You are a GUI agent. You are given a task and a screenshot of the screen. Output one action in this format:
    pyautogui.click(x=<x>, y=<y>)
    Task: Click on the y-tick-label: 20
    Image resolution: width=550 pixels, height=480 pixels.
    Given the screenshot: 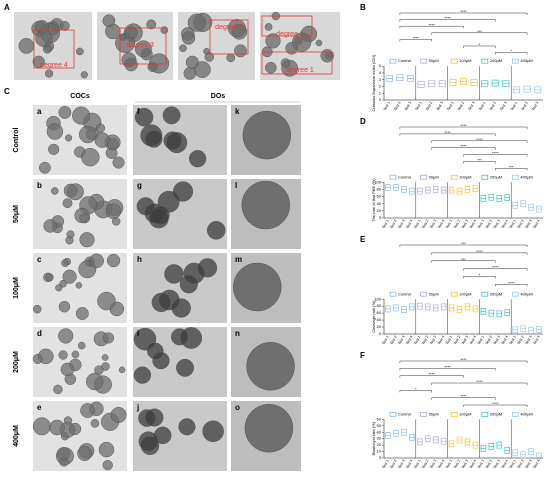 What is the action you would take?
    pyautogui.click(x=379, y=444)
    